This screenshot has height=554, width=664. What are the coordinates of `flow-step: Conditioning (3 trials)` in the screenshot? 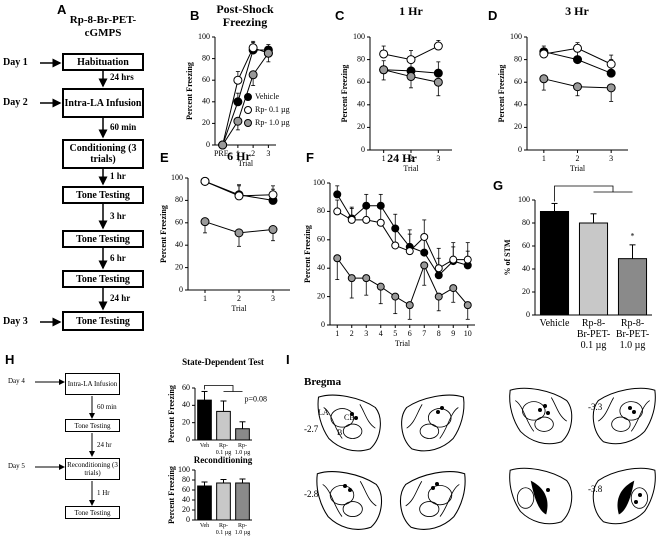 It's located at (103, 154).